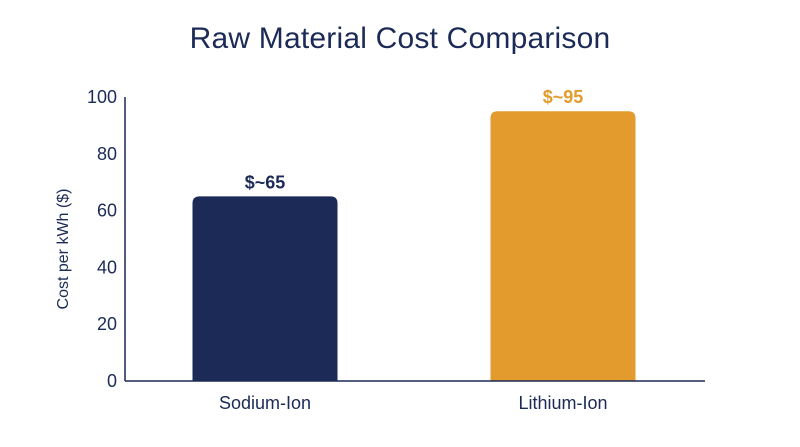 The width and height of the screenshot is (800, 447). What do you see at coordinates (265, 403) in the screenshot?
I see `category-label: Sodium-Ion` at bounding box center [265, 403].